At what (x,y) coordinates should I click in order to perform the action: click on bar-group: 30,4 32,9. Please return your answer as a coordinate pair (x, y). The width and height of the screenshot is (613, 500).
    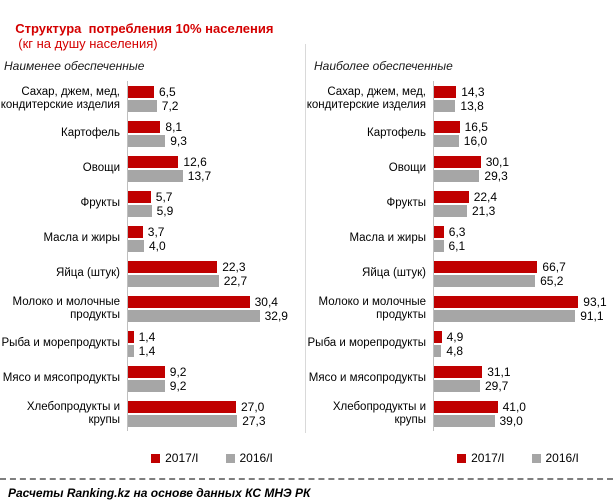
    Looking at the image, I should click on (215, 308).